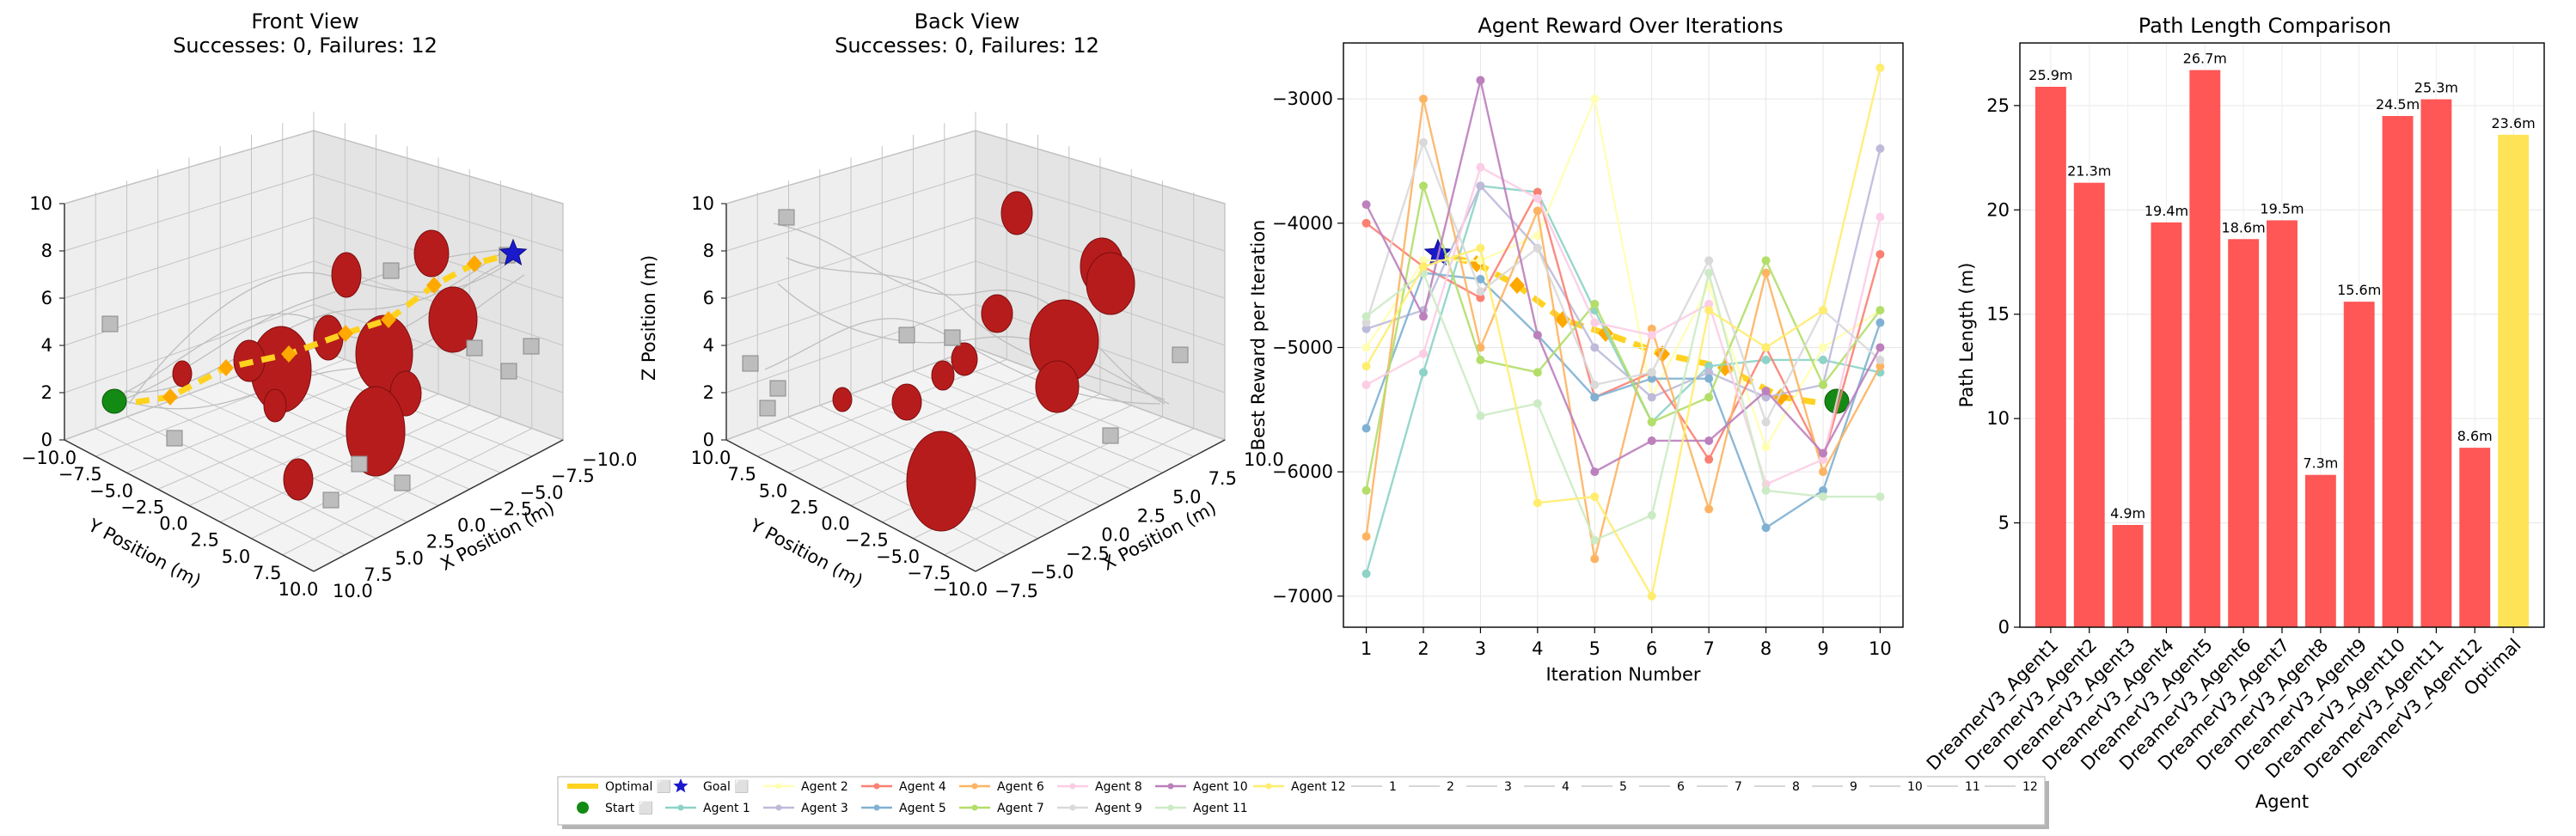 The height and width of the screenshot is (836, 2576). What do you see at coordinates (1118, 787) in the screenshot?
I see `legend-label: Agent 8` at bounding box center [1118, 787].